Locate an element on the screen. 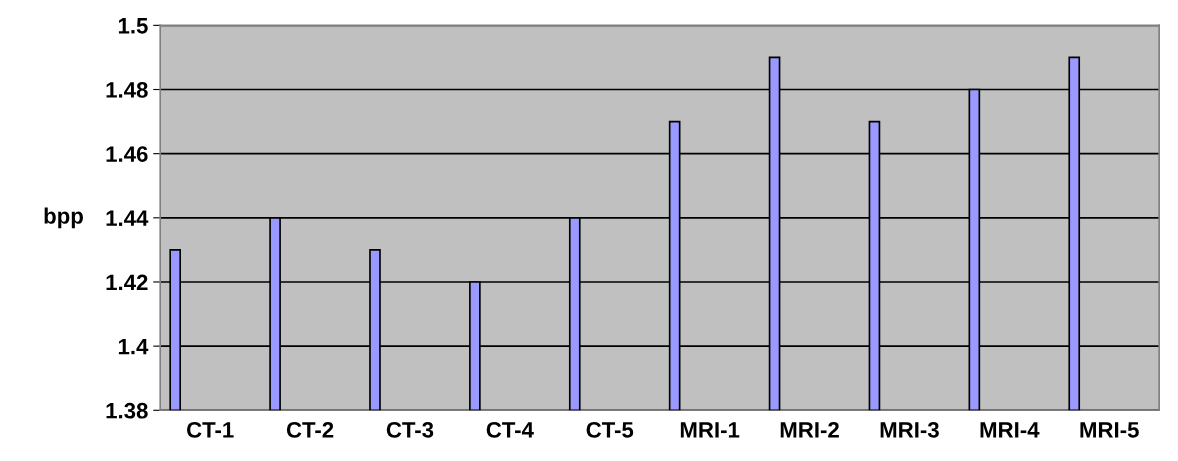 The height and width of the screenshot is (461, 1178). y-axis-title: bpp is located at coordinates (63, 218).